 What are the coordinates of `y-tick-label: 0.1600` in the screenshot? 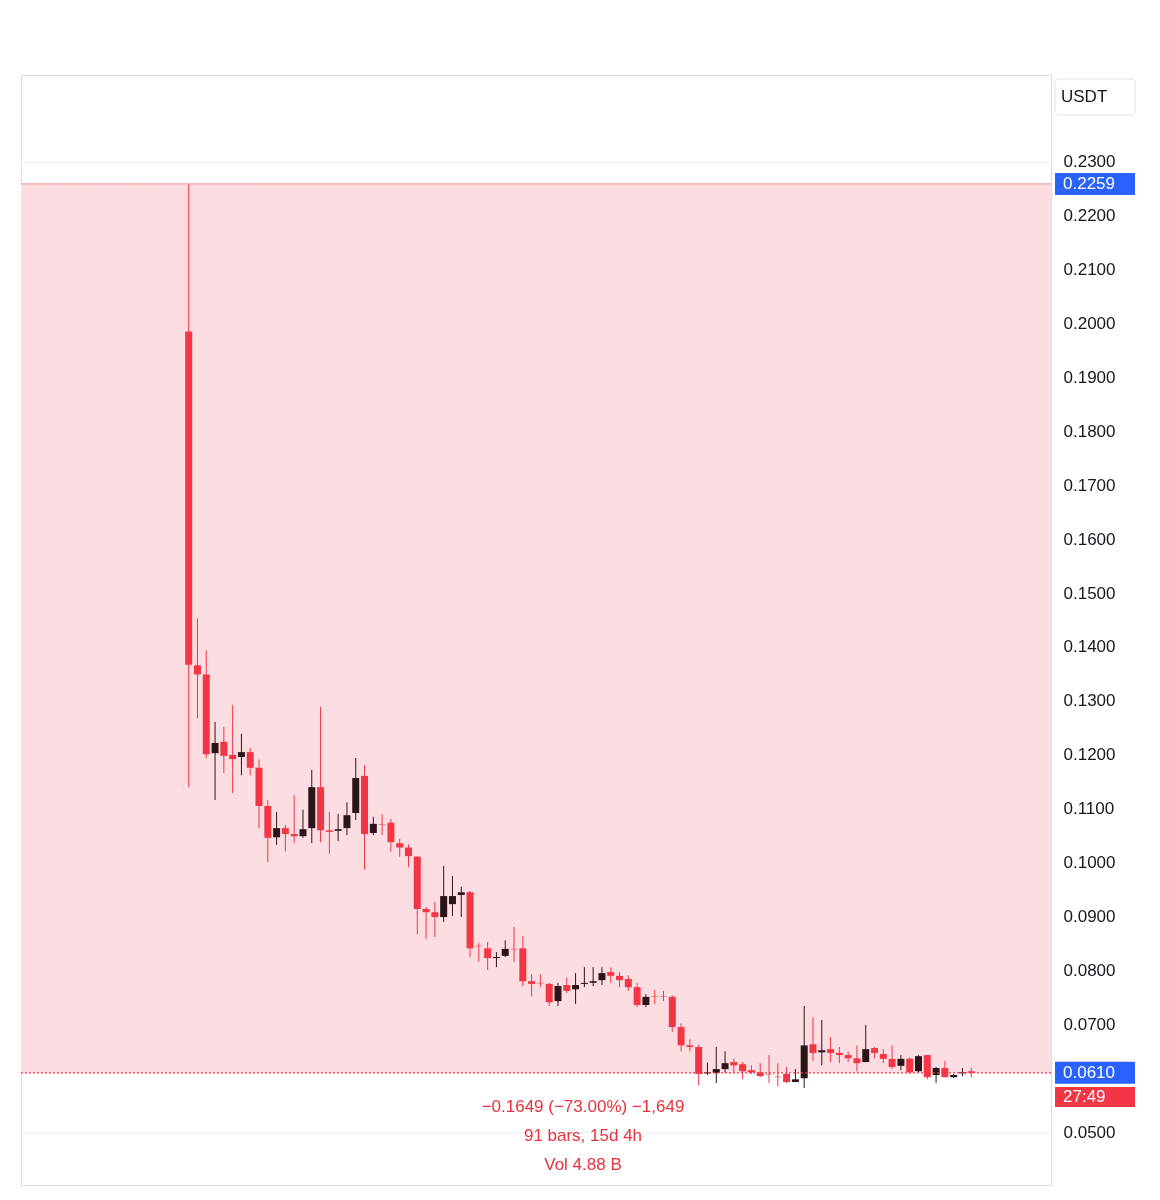 It's located at (1089, 539).